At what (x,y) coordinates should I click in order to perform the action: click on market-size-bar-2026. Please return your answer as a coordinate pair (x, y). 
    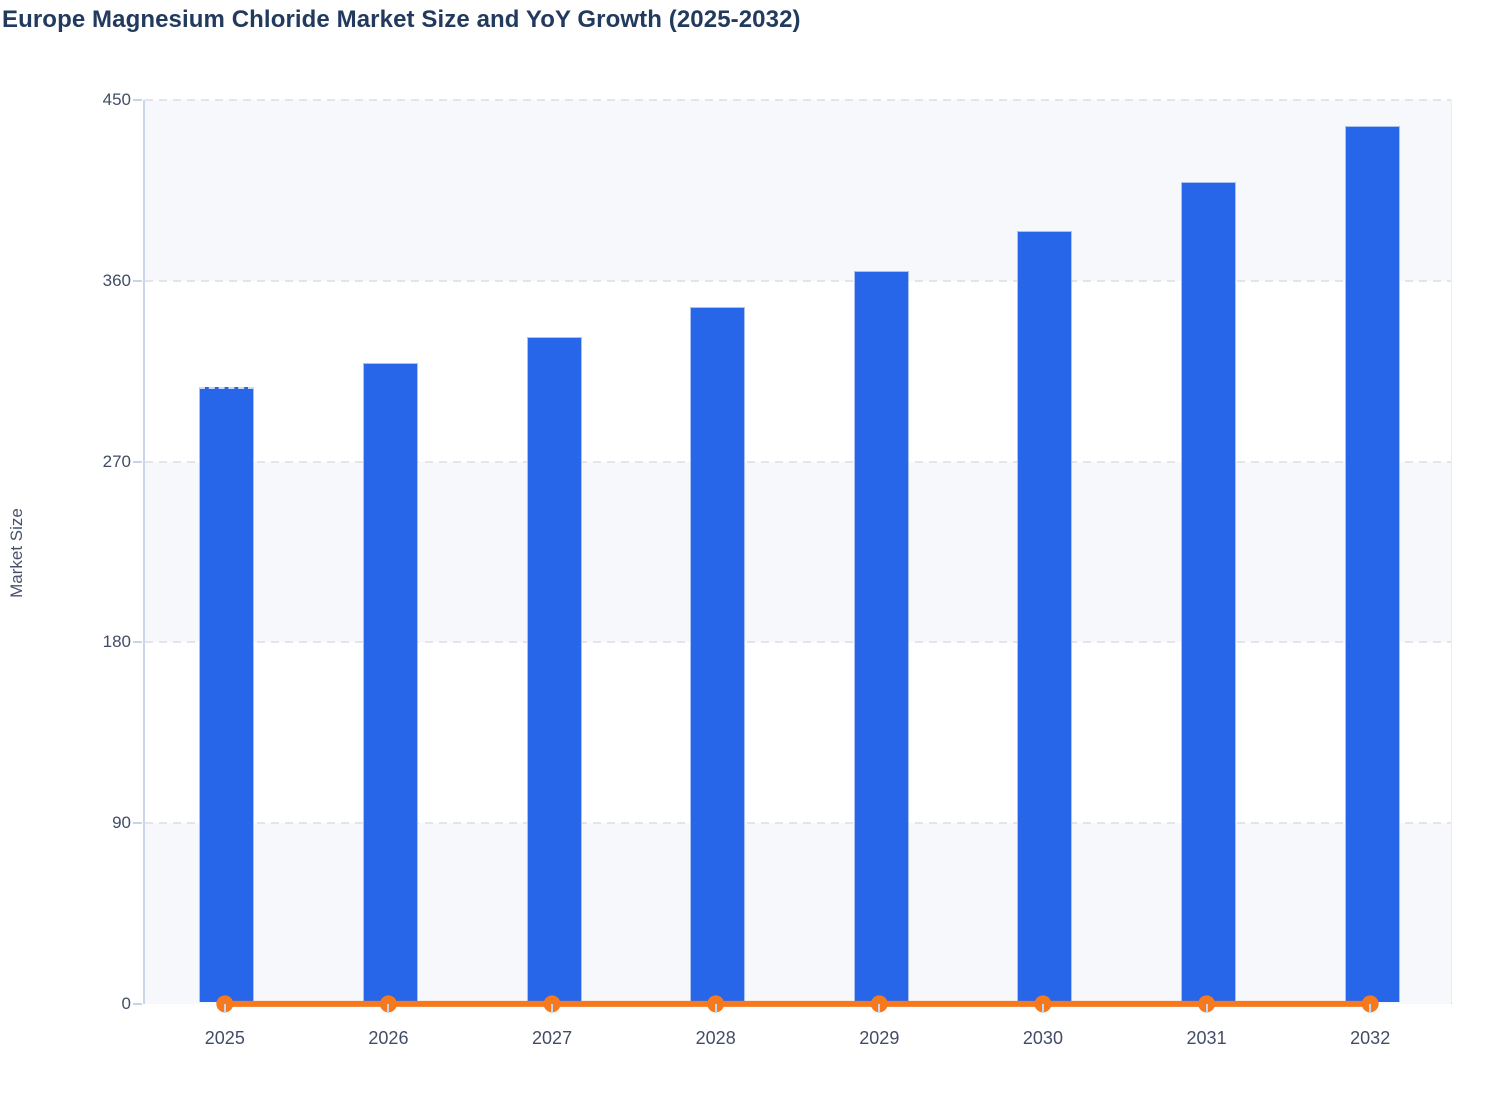
    Looking at the image, I should click on (390, 682).